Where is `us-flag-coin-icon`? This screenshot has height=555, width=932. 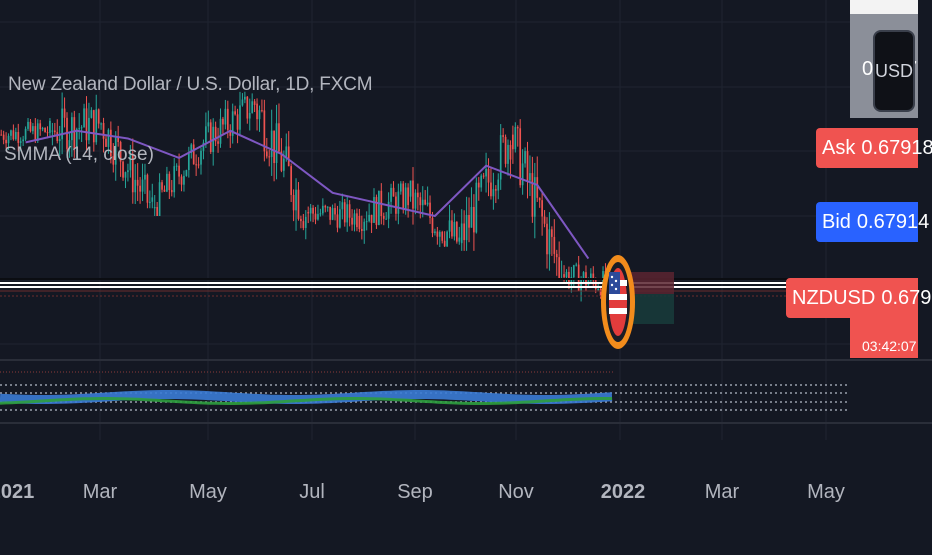 us-flag-coin-icon is located at coordinates (618, 302).